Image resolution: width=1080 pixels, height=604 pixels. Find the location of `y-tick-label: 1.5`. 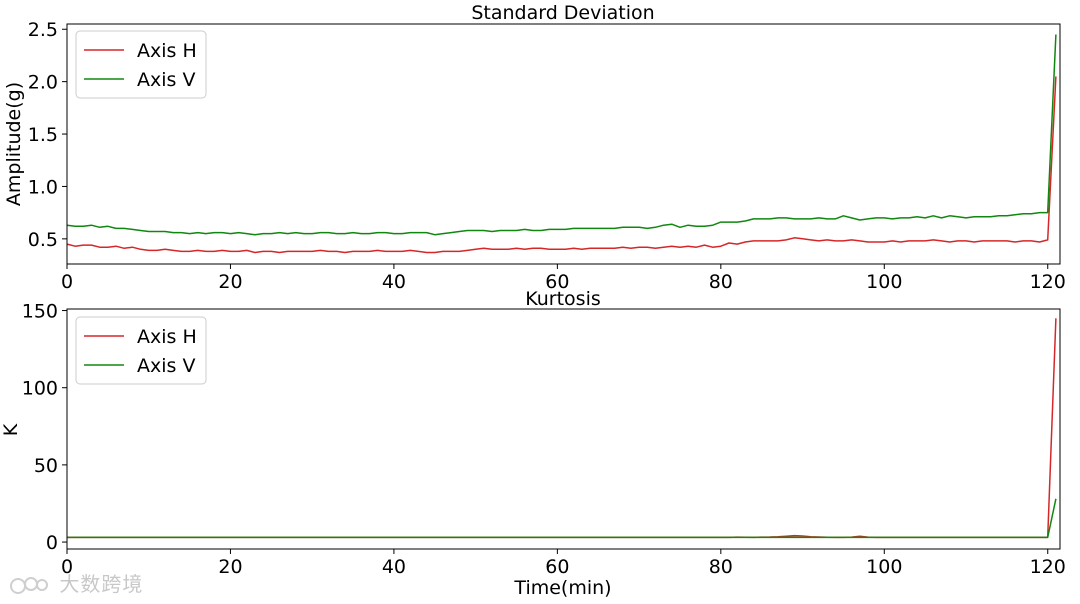

y-tick-label: 1.5 is located at coordinates (43, 135).